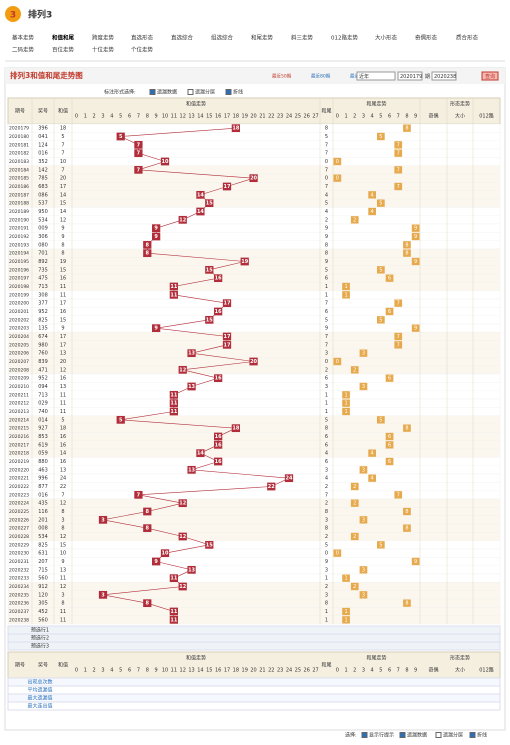  I want to click on sum: 13, so click(63, 387).